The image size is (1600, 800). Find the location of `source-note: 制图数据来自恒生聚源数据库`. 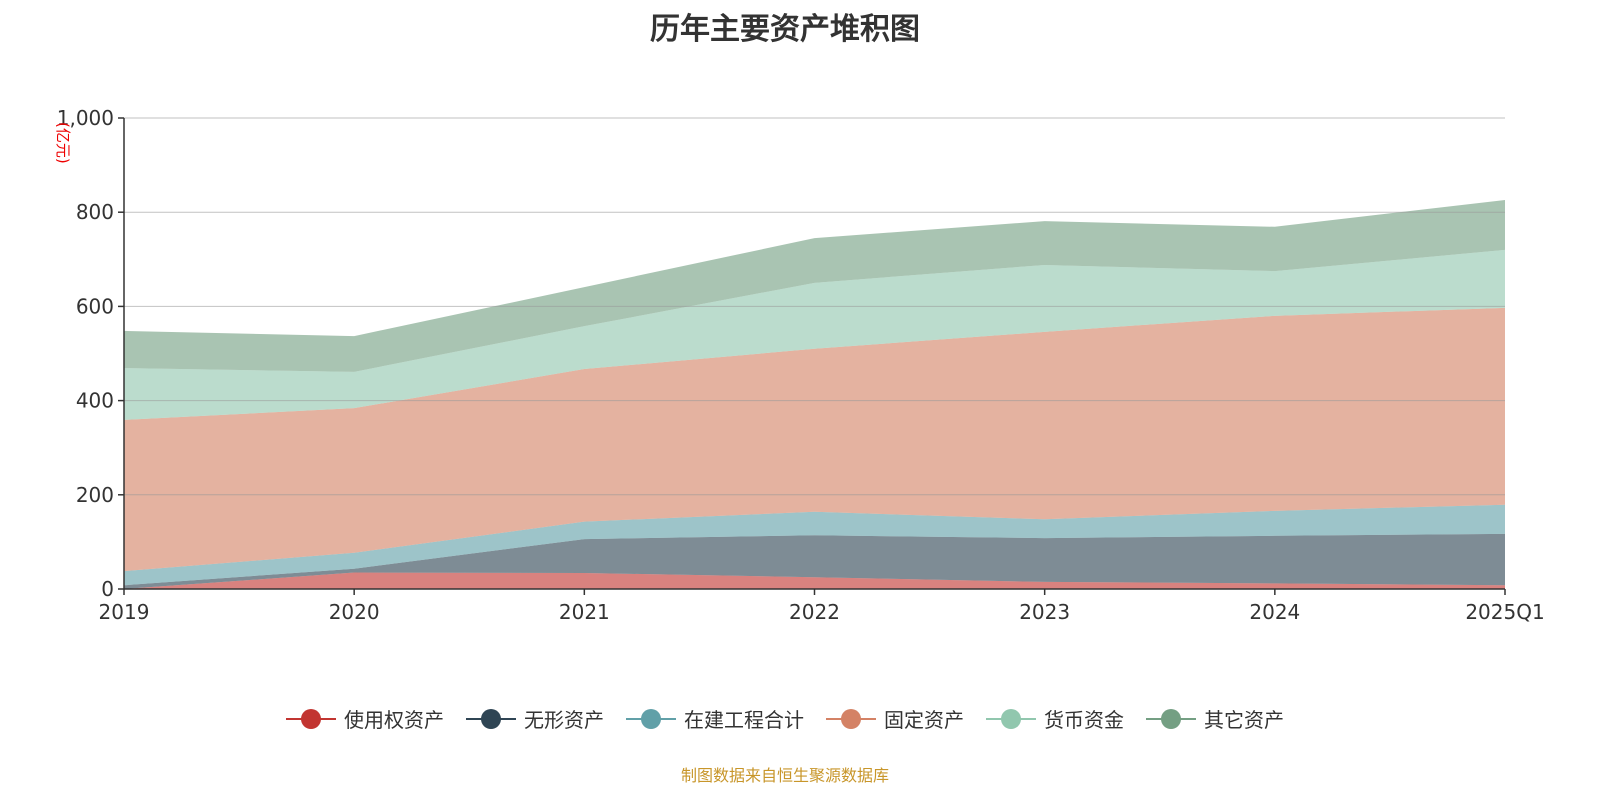

source-note: 制图数据来自恒生聚源数据库 is located at coordinates (784, 775).